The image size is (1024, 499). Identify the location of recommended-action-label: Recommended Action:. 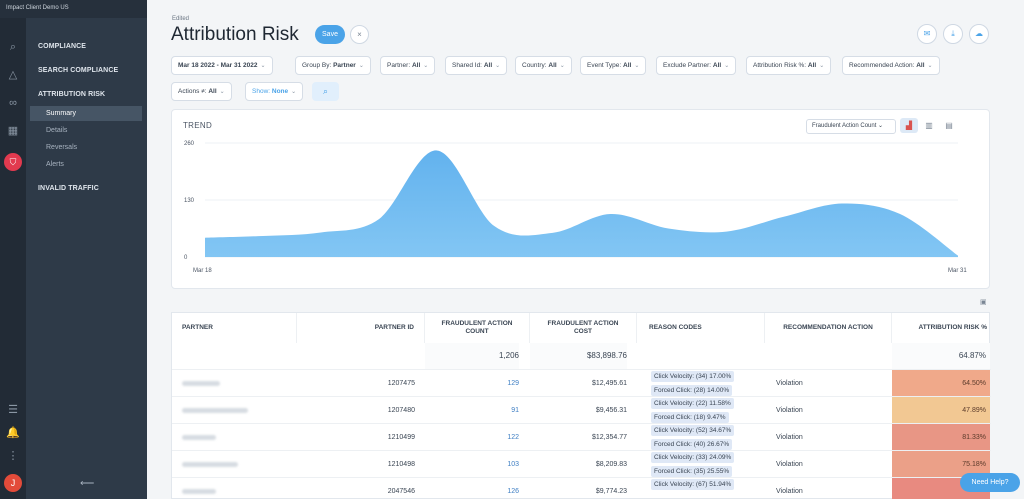
(882, 65).